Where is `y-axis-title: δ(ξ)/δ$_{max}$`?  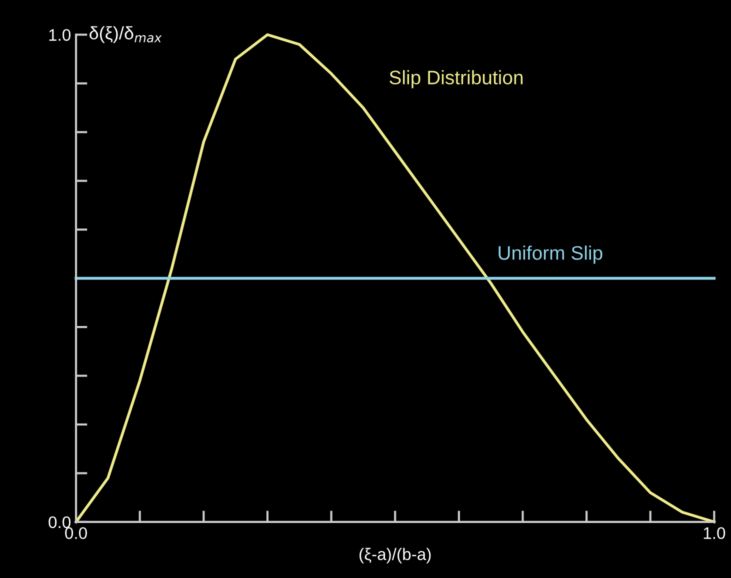
y-axis-title: δ(ξ)/δ$_{max}$ is located at coordinates (126, 35).